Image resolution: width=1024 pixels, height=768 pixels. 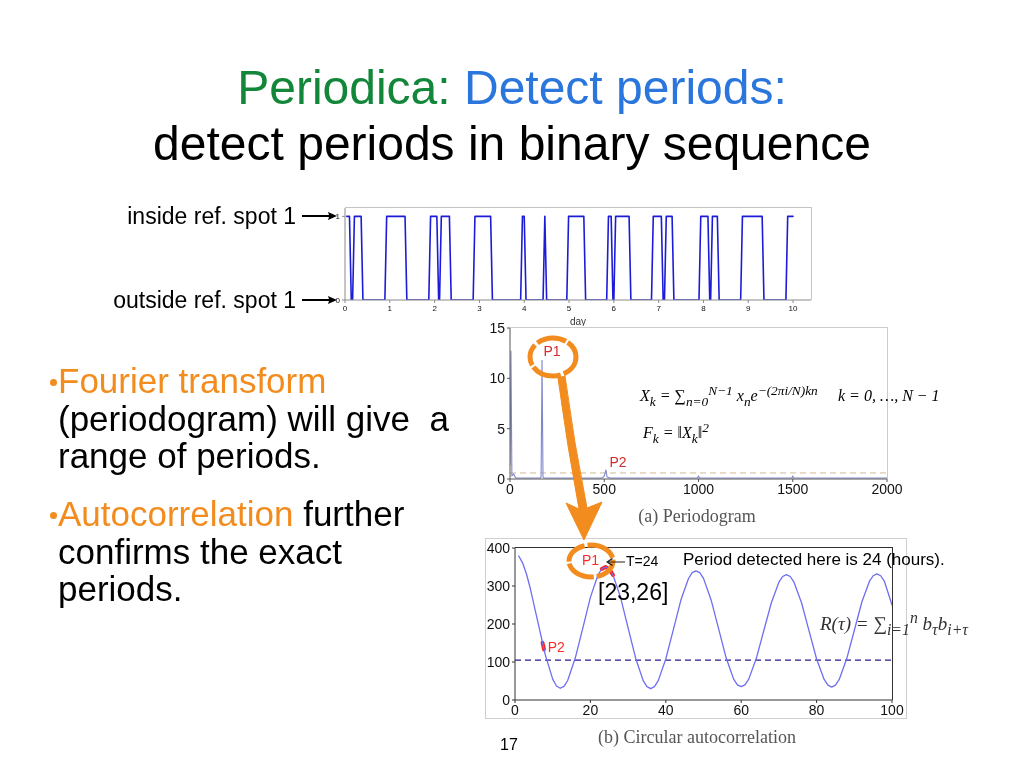 What do you see at coordinates (480, 308) in the screenshot?
I see `x-tick-label: 3` at bounding box center [480, 308].